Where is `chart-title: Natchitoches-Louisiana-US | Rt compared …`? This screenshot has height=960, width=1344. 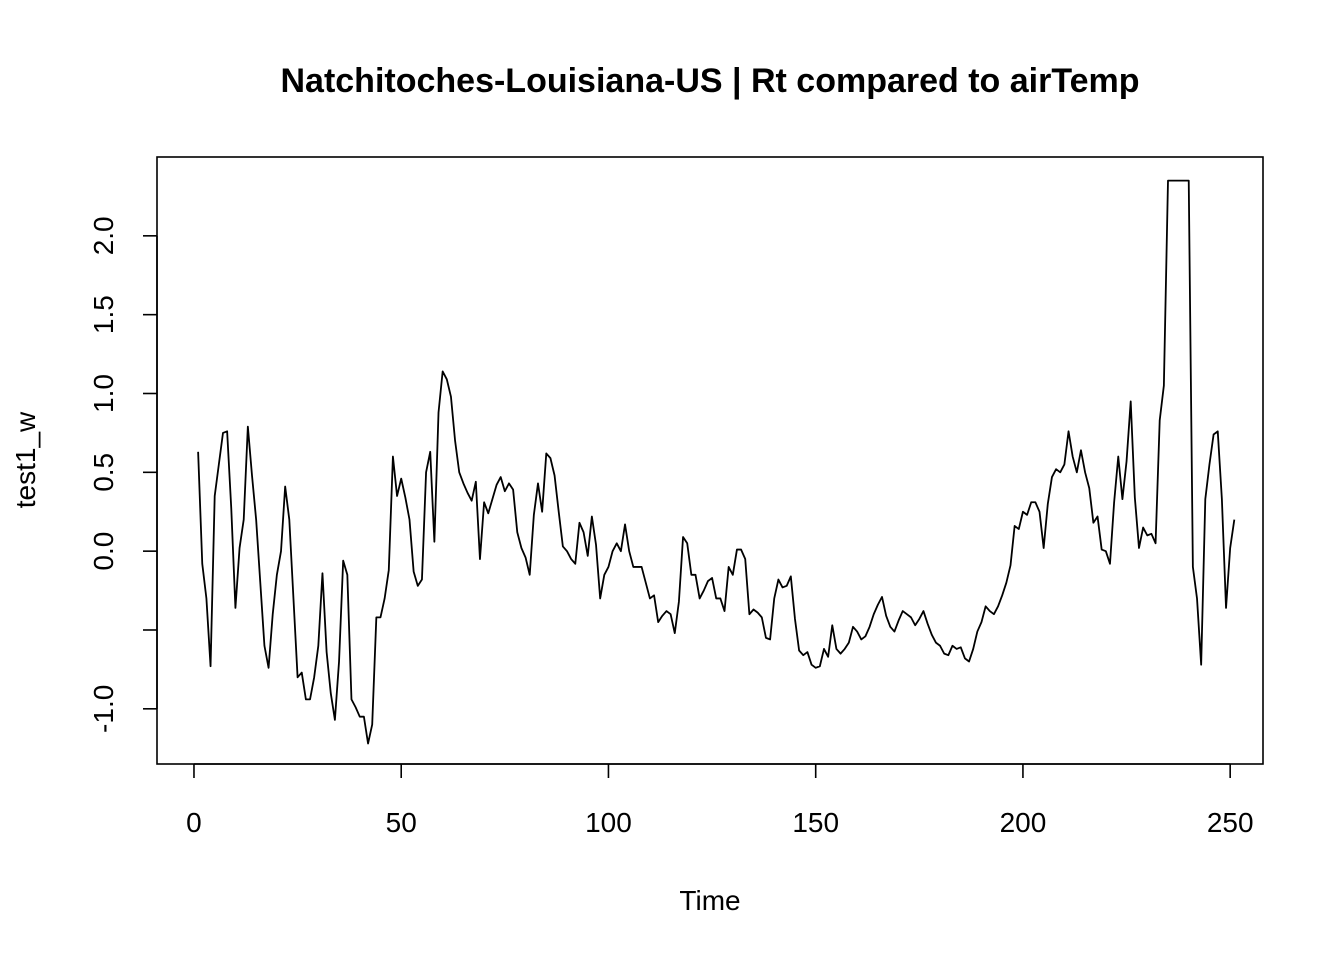
chart-title: Natchitoches-Louisiana-US | Rt compared … is located at coordinates (709, 81).